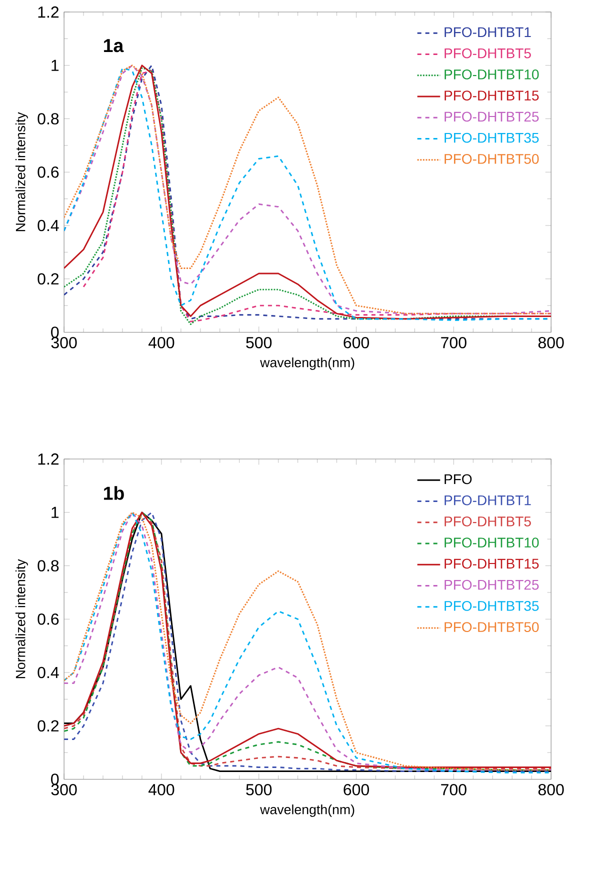 Image resolution: width=611 pixels, height=882 pixels. I want to click on annotation: 1a, so click(114, 45).